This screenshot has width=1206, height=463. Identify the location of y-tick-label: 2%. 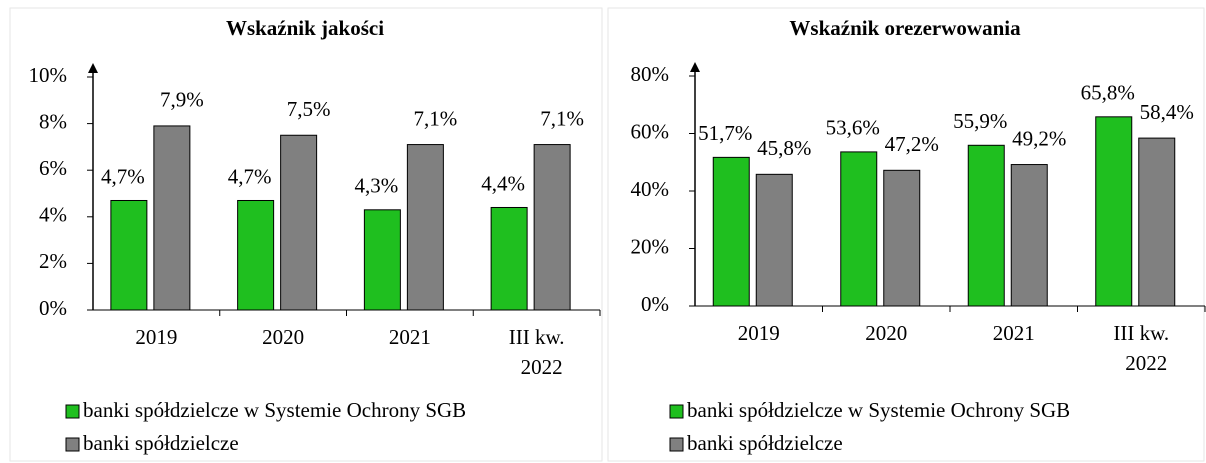
(53, 261).